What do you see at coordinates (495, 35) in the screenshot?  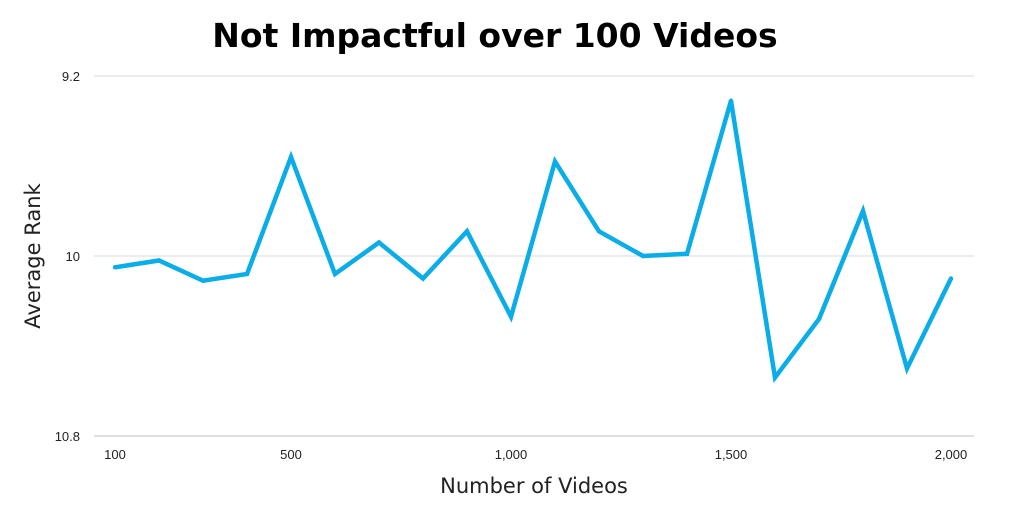 I see `chart-title: Not Impactful over 100 Videos` at bounding box center [495, 35].